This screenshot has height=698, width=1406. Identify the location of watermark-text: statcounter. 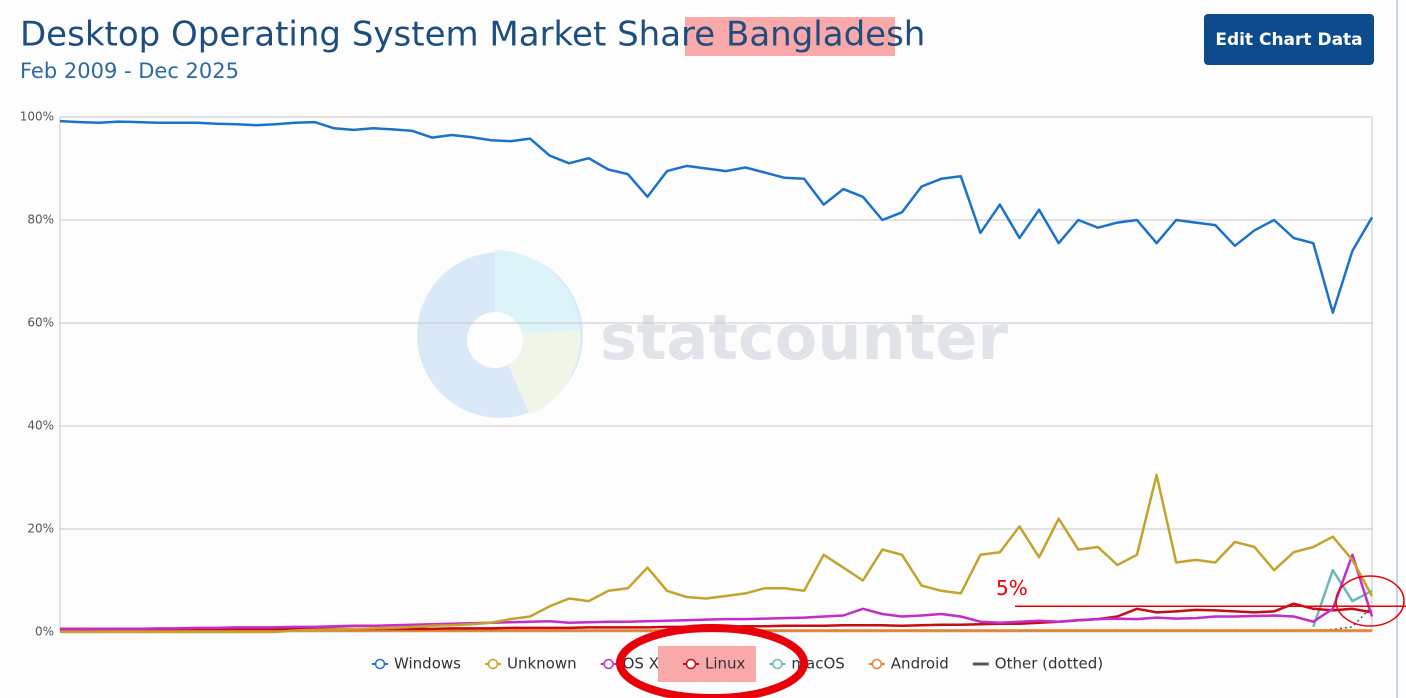
(804, 337).